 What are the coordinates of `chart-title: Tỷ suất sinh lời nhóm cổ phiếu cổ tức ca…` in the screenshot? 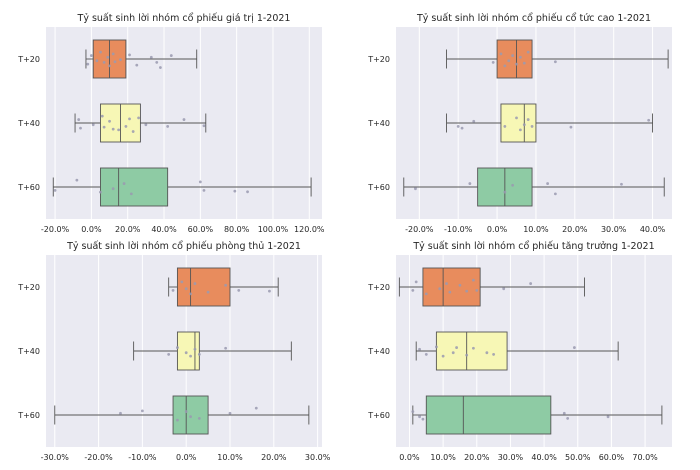 It's located at (533, 18).